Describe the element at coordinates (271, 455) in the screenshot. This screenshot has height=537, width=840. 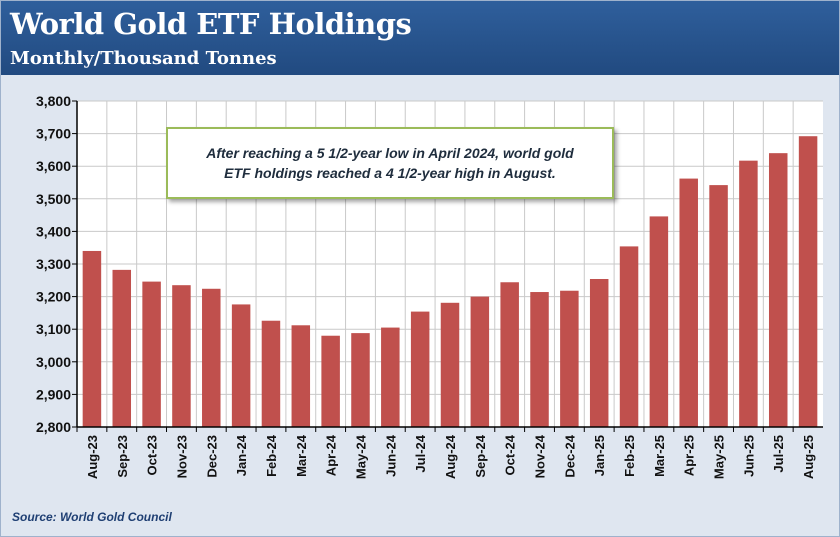
I see `x-tick-label: Feb-24` at that location.